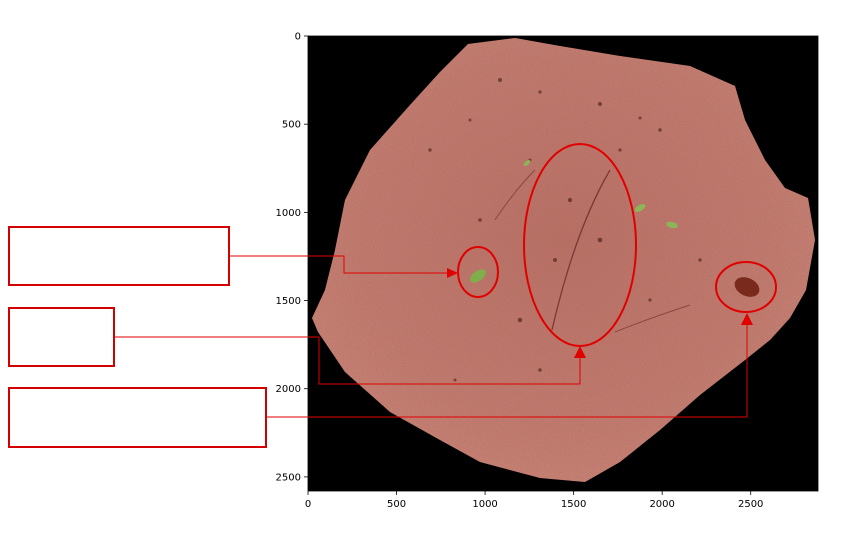  What do you see at coordinates (750, 504) in the screenshot?
I see `x-tick-label: 2500` at bounding box center [750, 504].